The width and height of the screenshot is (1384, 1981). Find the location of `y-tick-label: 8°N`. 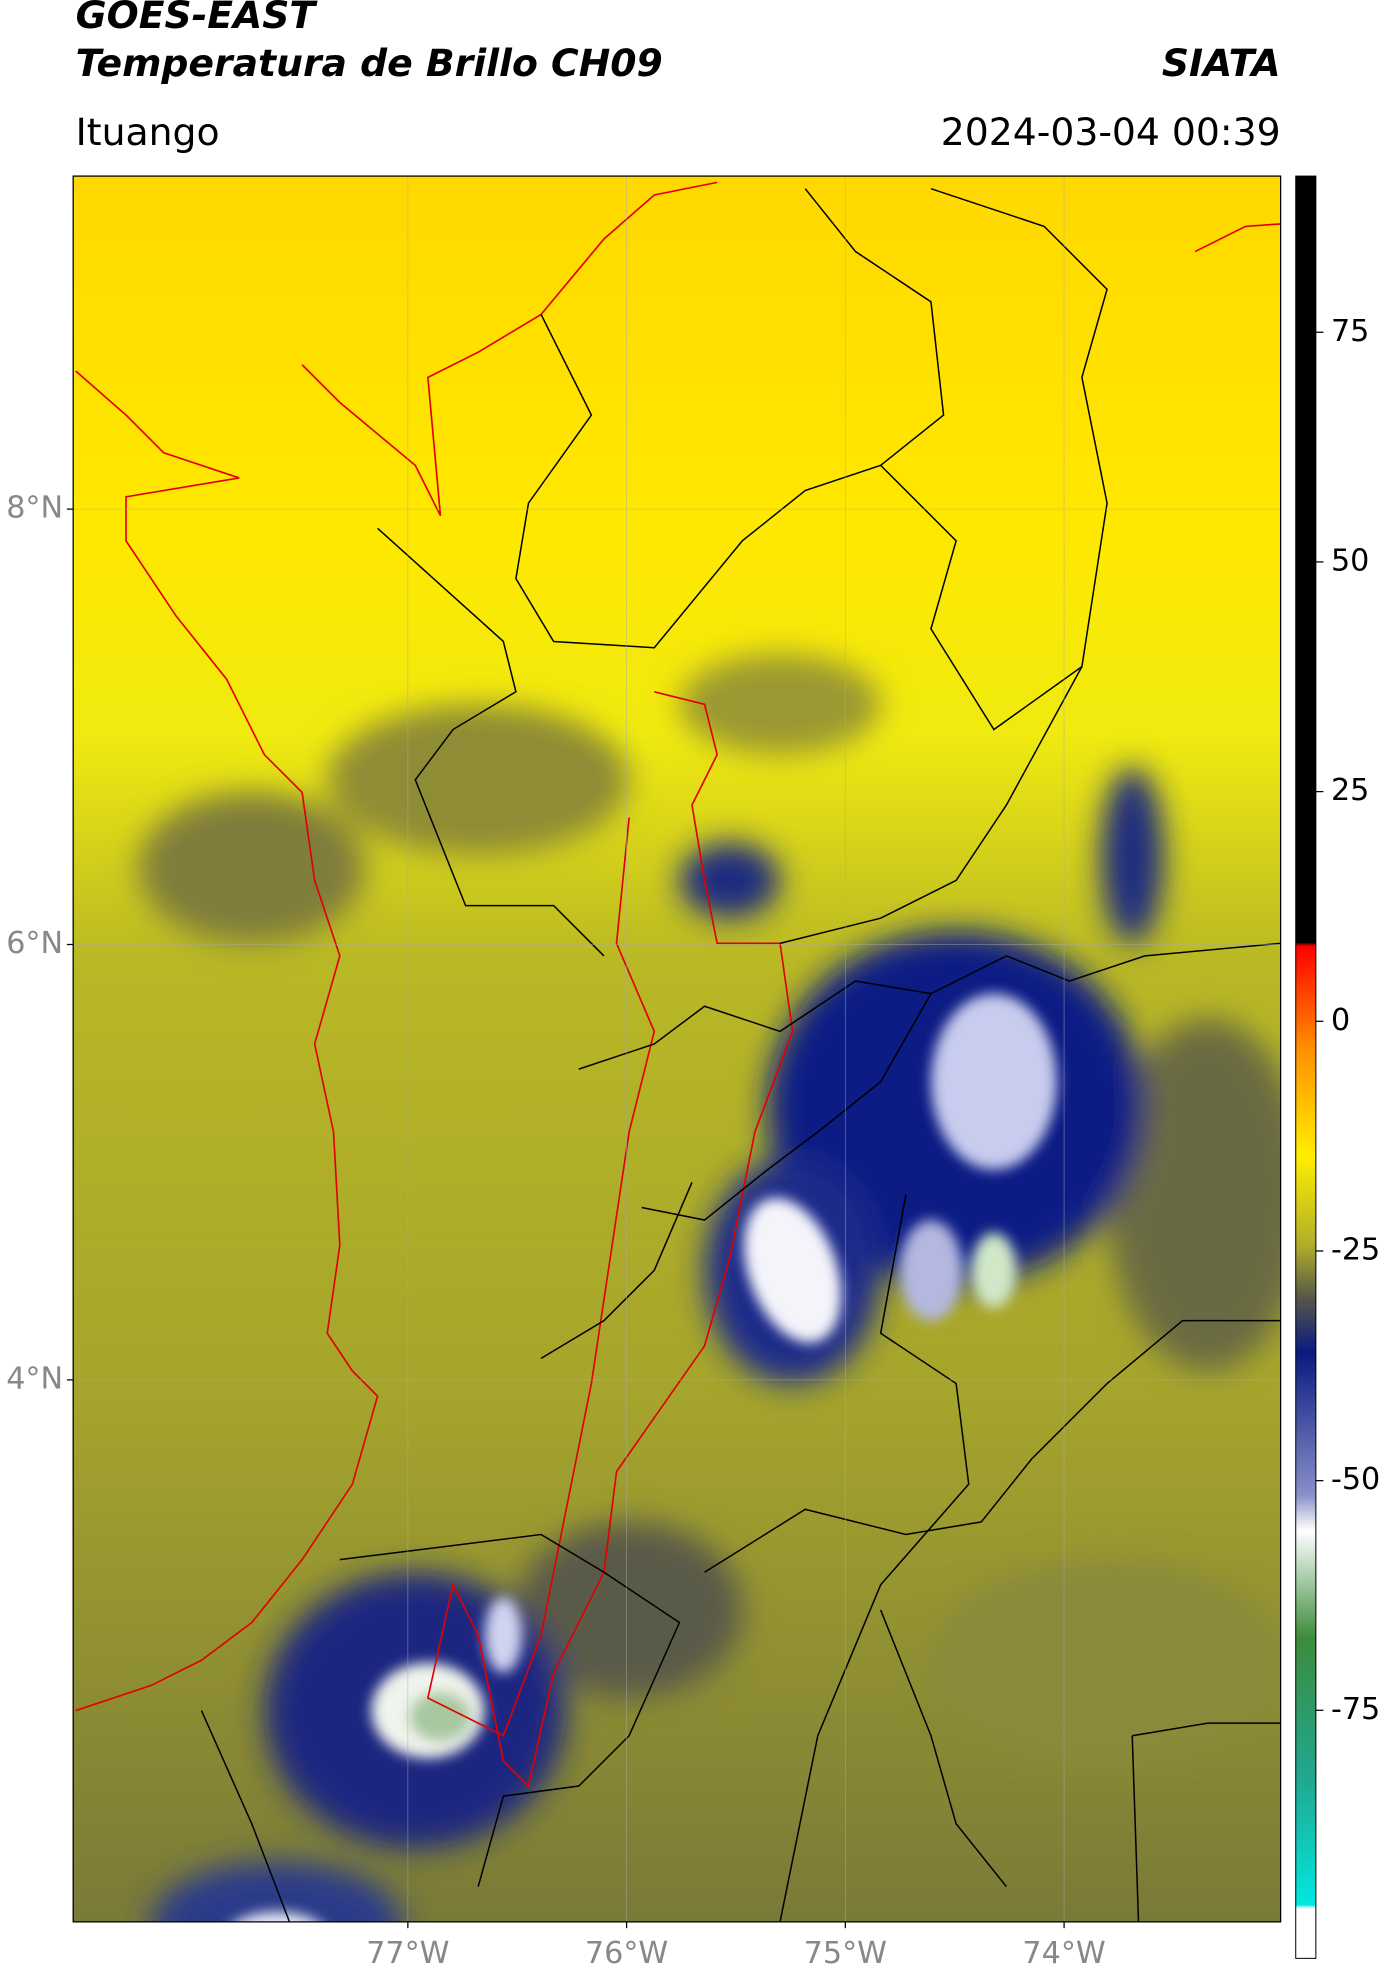

y-tick-label: 8°N is located at coordinates (34, 508).